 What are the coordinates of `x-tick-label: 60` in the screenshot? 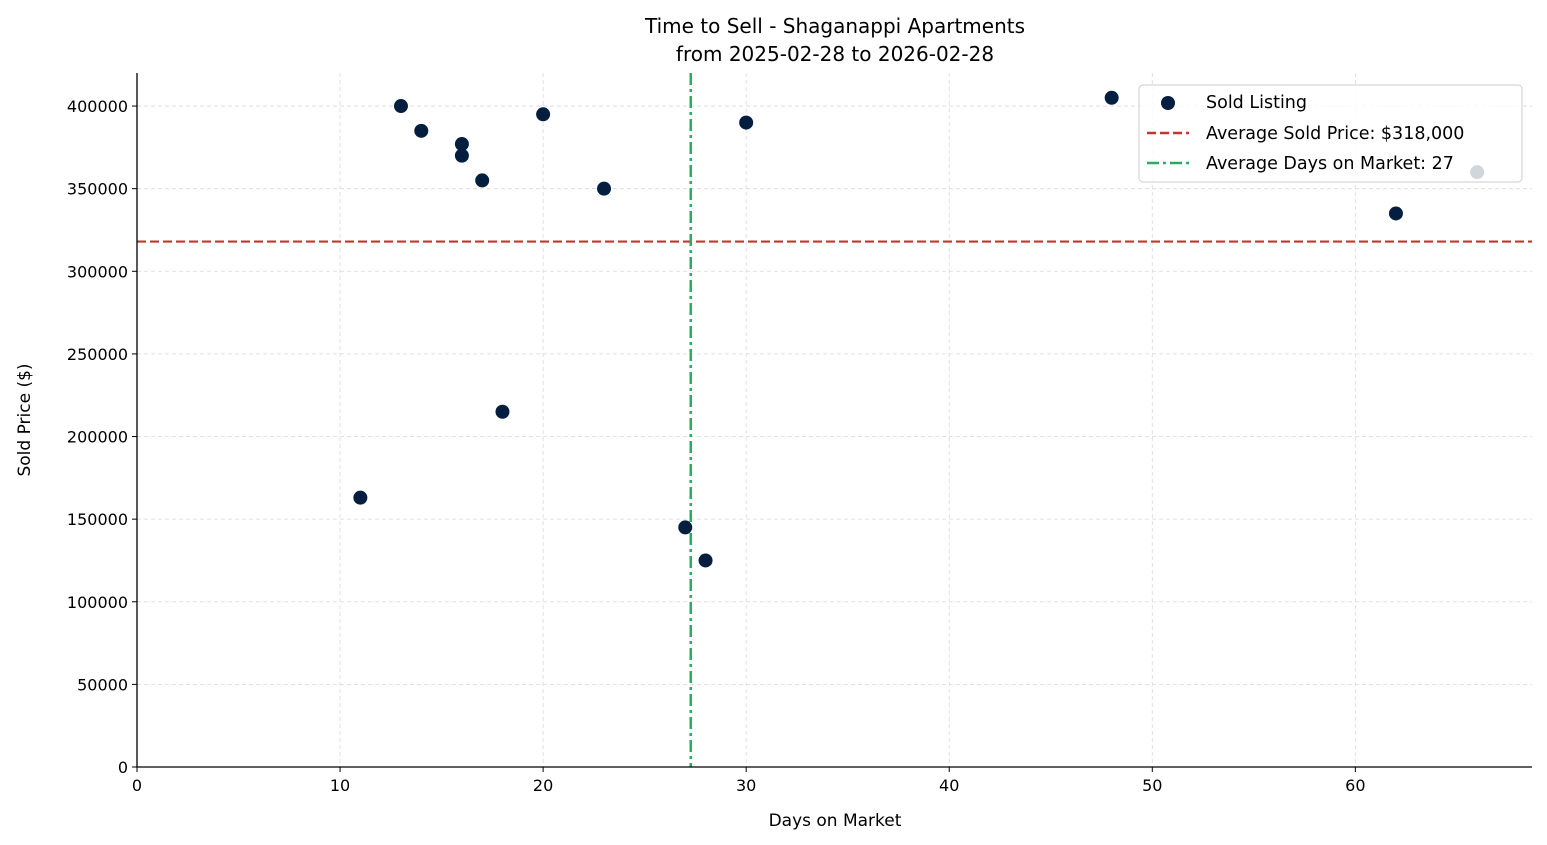 It's located at (1355, 785).